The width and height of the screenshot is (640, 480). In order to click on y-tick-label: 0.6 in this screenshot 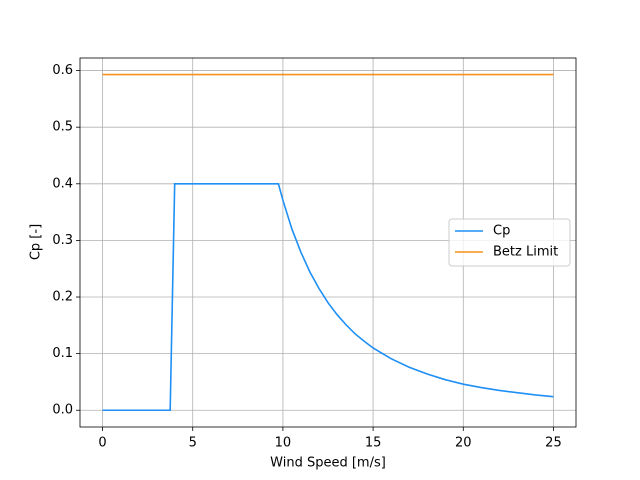, I will do `click(62, 70)`.